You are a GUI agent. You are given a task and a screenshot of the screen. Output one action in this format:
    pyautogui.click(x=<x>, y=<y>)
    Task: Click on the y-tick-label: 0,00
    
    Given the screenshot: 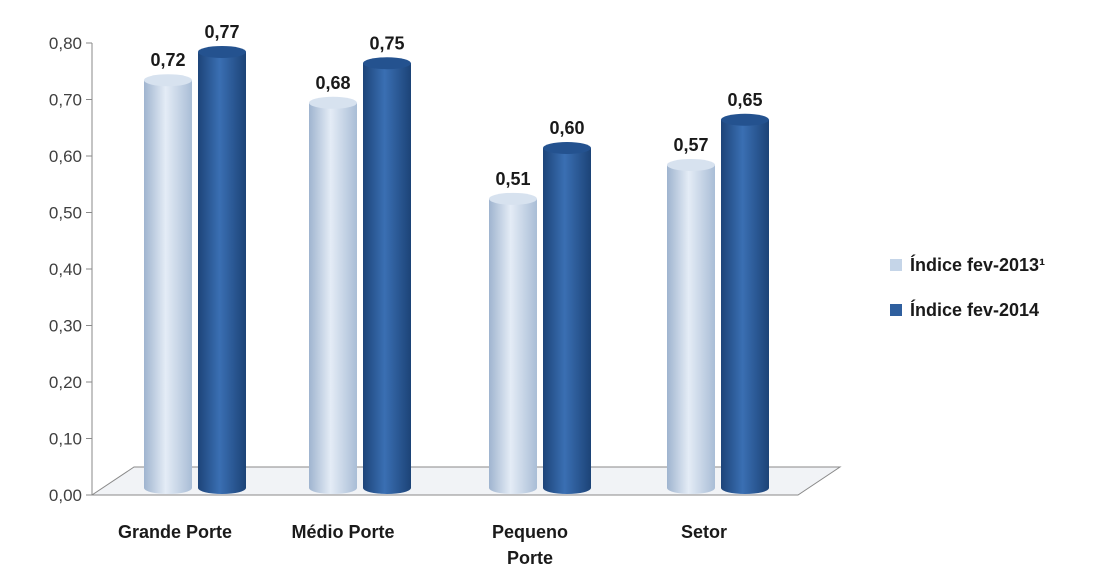 What is the action you would take?
    pyautogui.click(x=65, y=495)
    